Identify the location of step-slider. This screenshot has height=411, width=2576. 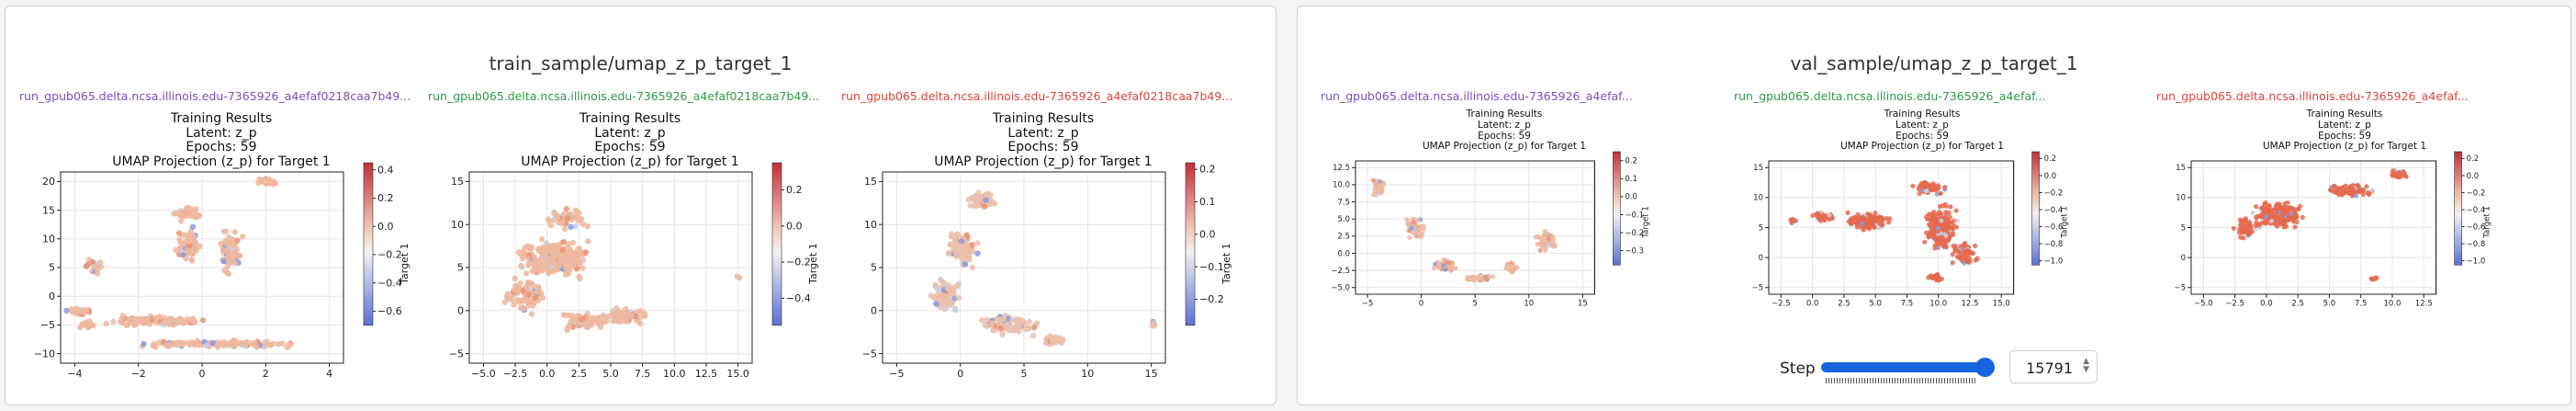
(1901, 367).